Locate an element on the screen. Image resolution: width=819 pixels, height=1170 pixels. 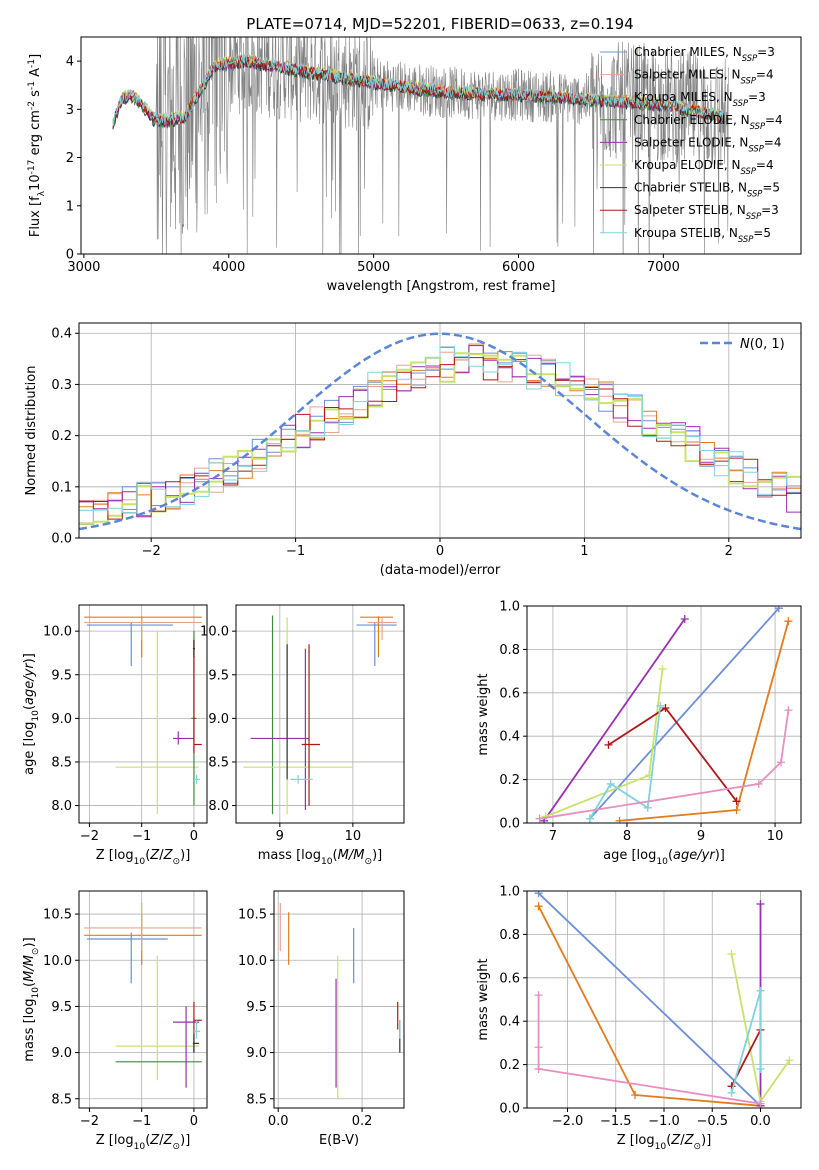
y-tick-label: 0.1 is located at coordinates (61, 487).